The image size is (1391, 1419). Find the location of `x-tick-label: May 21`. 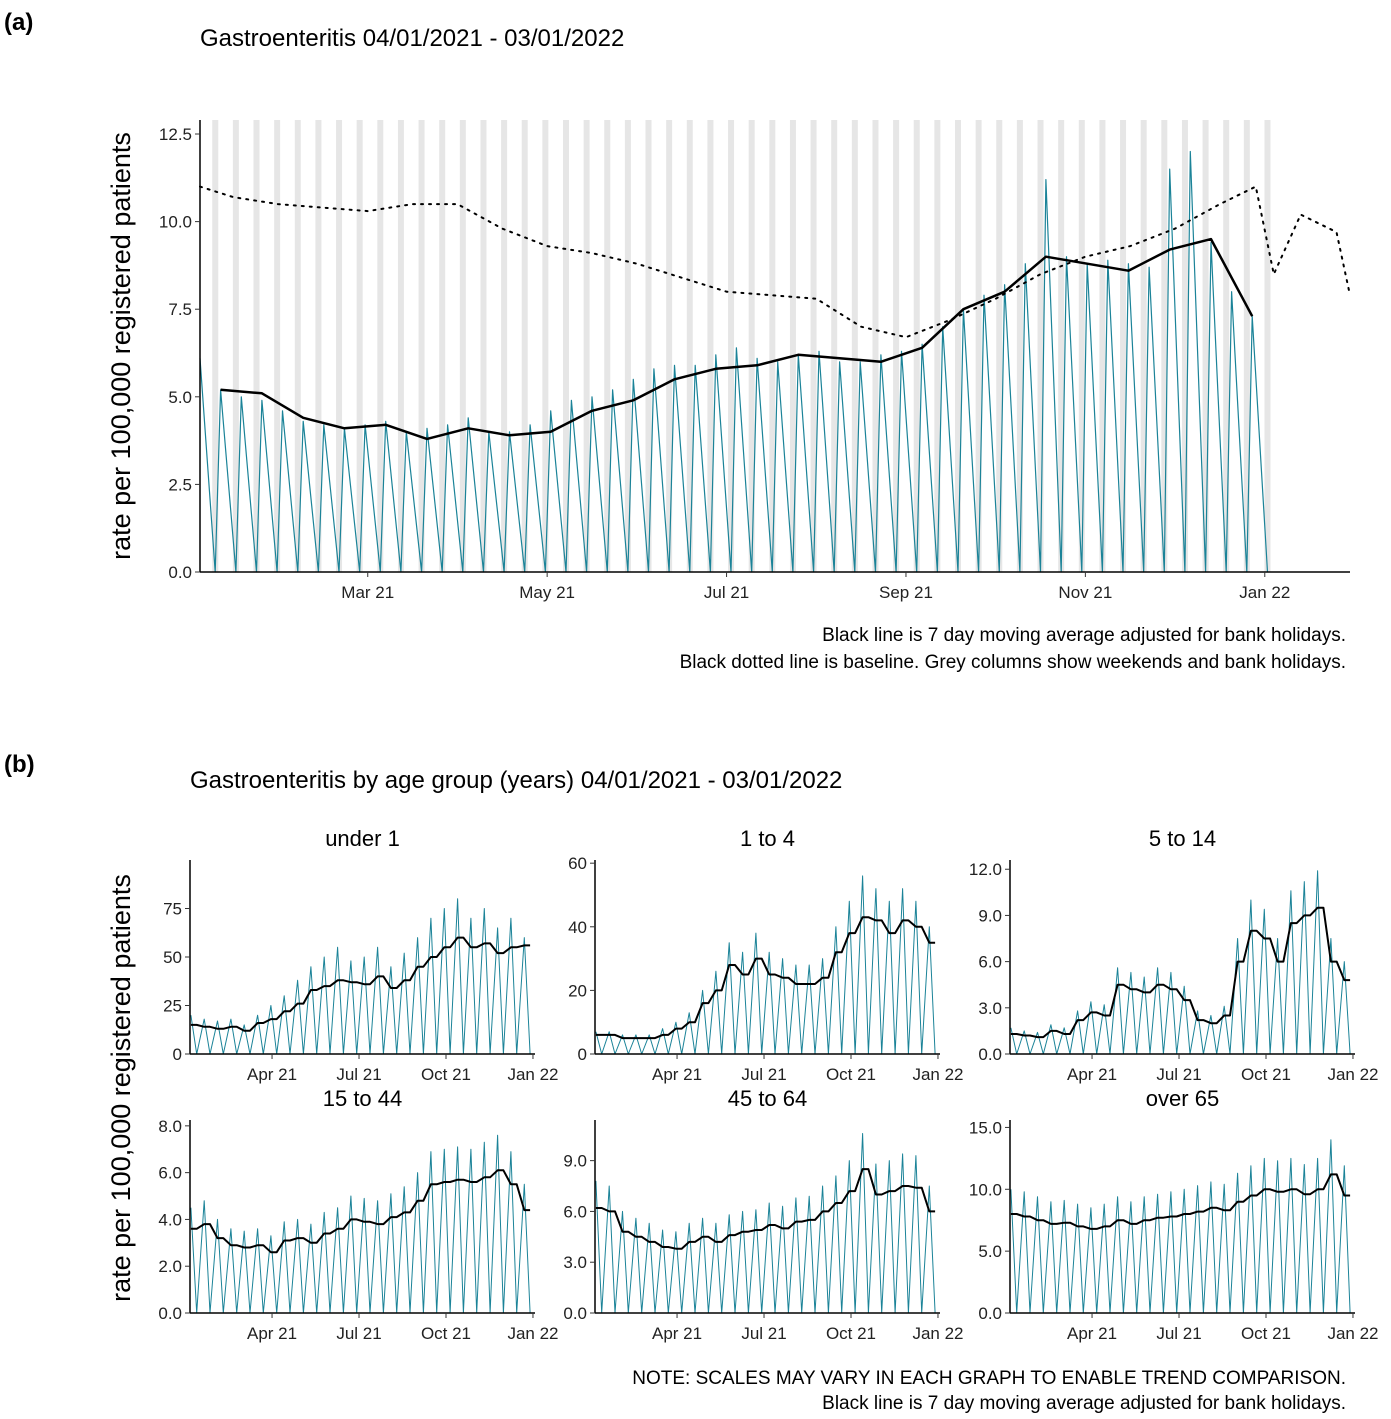

x-tick-label: May 21 is located at coordinates (547, 592).